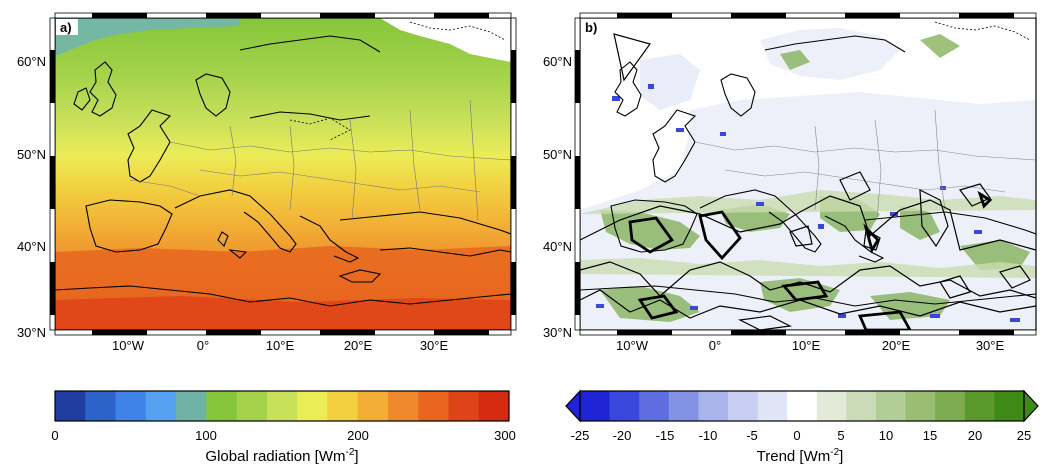 The height and width of the screenshot is (470, 1041). Describe the element at coordinates (975, 435) in the screenshot. I see `panel-b-cbar-tick: 20` at that location.